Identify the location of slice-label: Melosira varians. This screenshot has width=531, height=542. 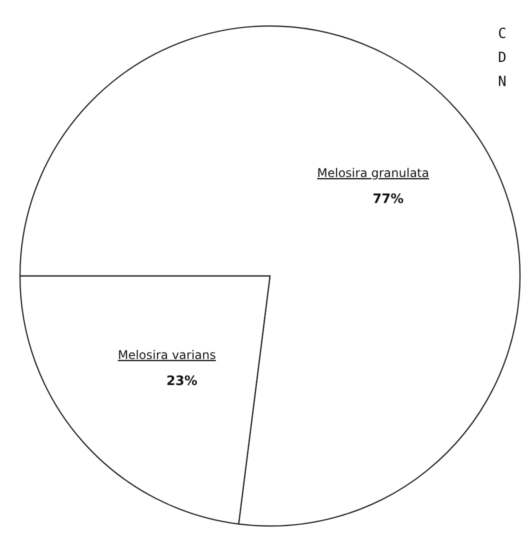
(167, 355).